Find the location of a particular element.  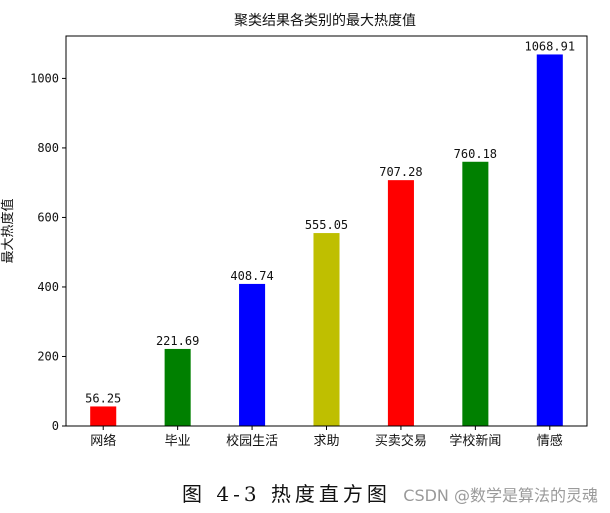

figure-caption: 图 4-3 热度直方图 CSDN @数学是算法的灵魂 is located at coordinates (305, 493).